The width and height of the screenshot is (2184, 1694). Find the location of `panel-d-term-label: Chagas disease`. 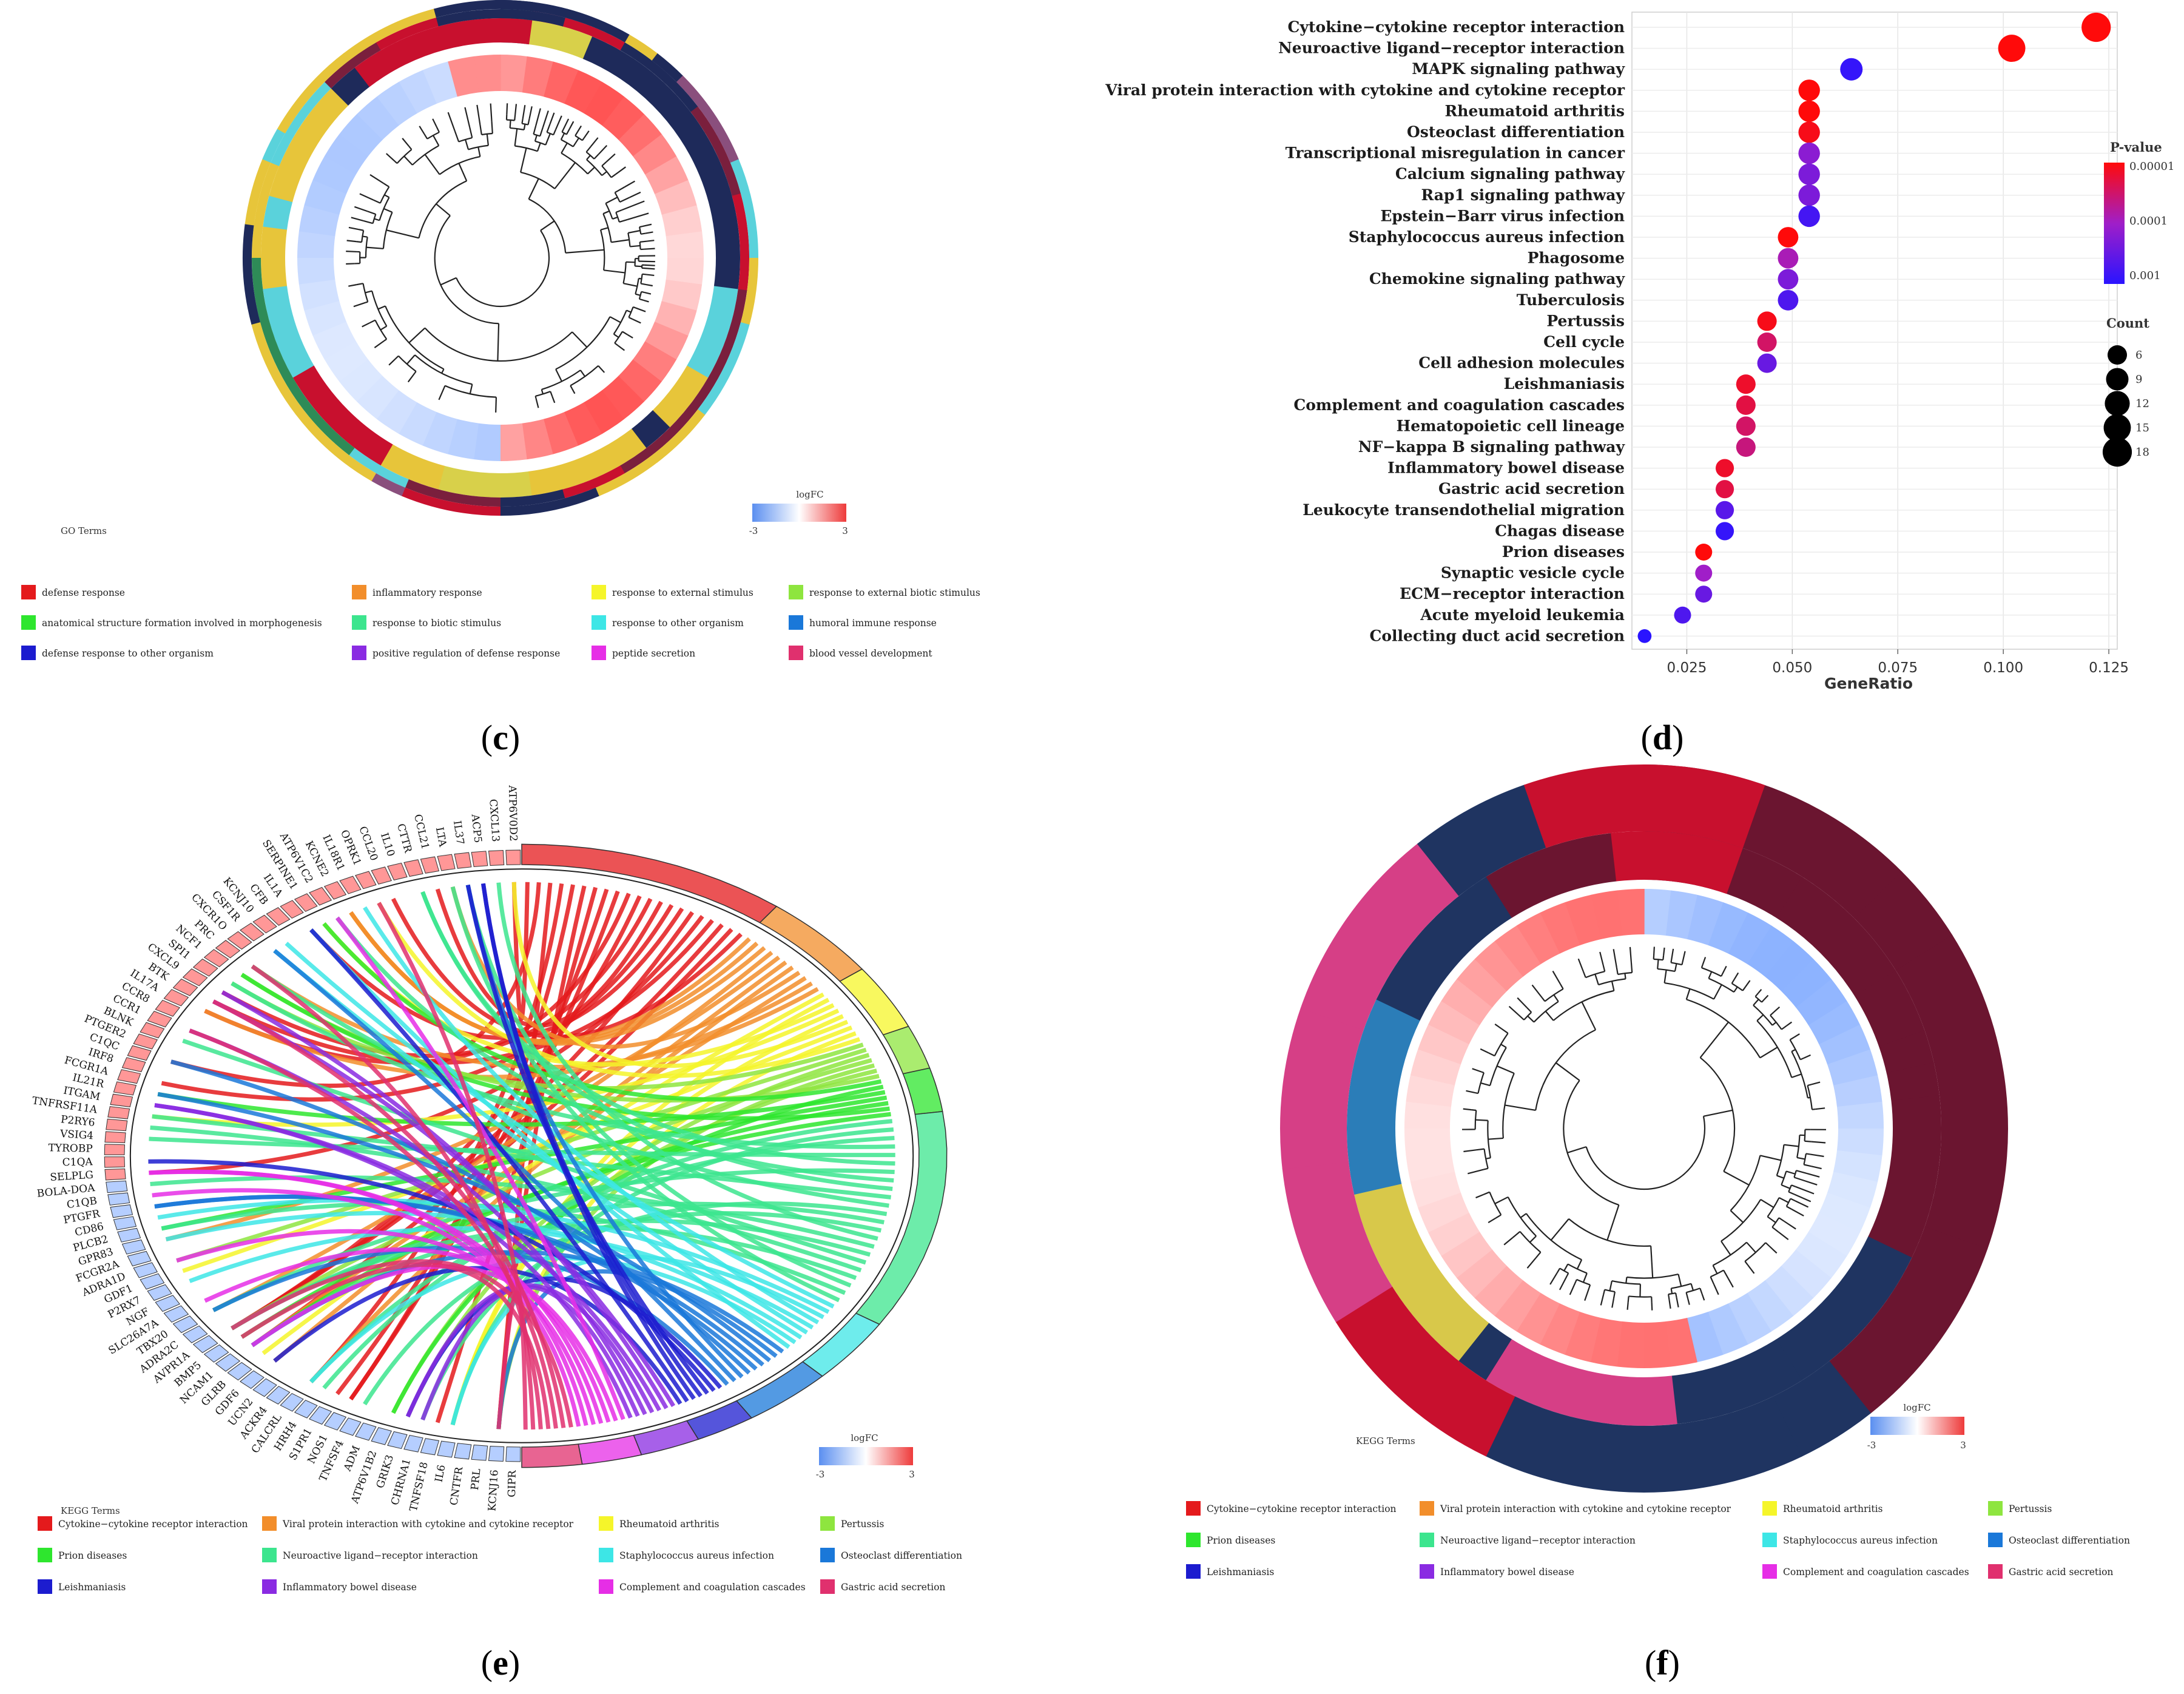

panel-d-term-label: Chagas disease is located at coordinates (1560, 530).